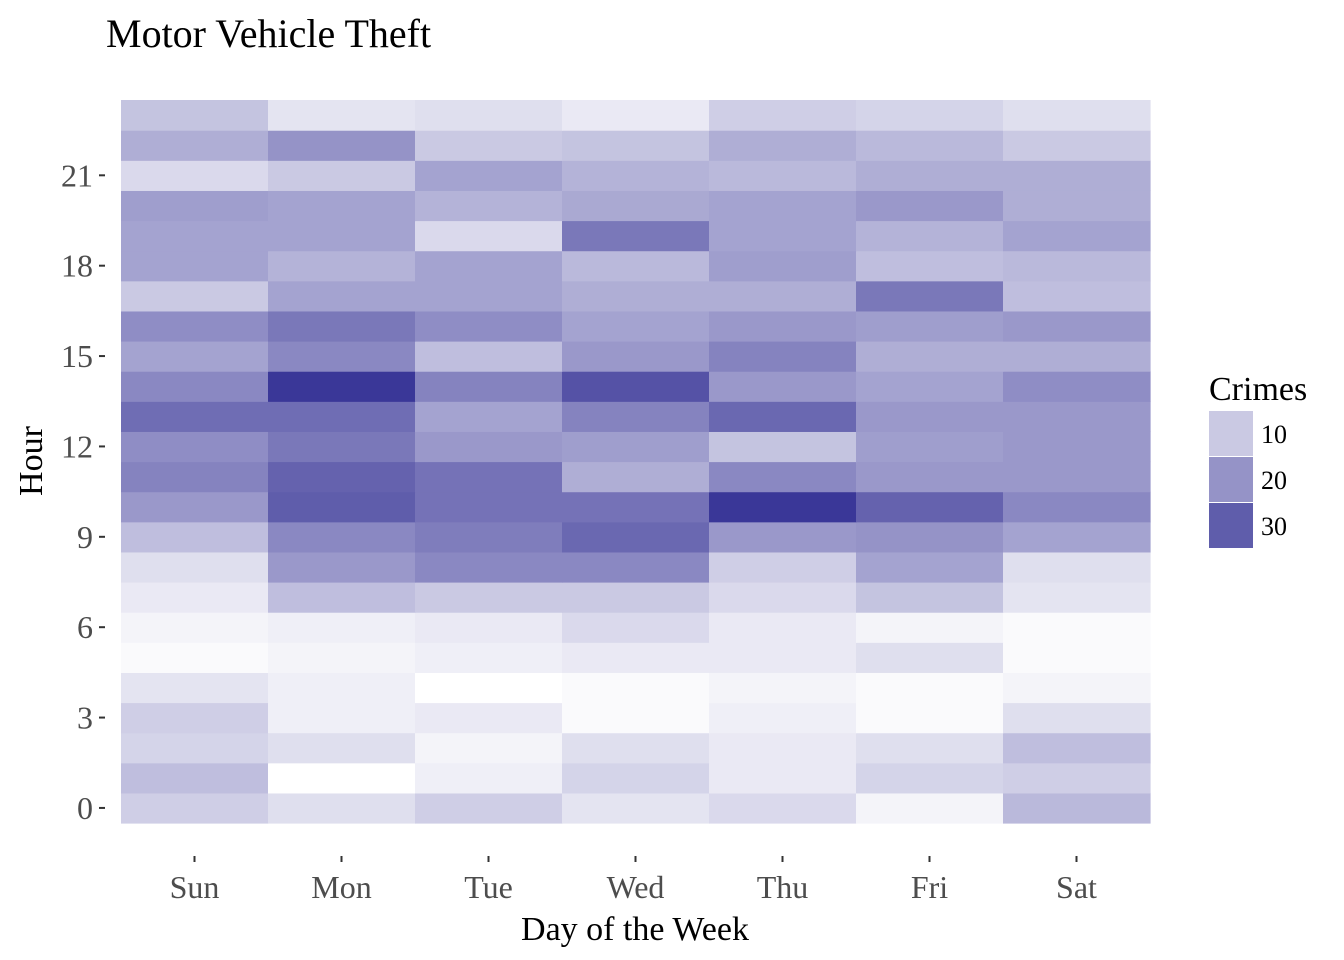  What do you see at coordinates (633, 880) in the screenshot?
I see `x-axis: Sun Mon Tue Wed Thu Fri Sat` at bounding box center [633, 880].